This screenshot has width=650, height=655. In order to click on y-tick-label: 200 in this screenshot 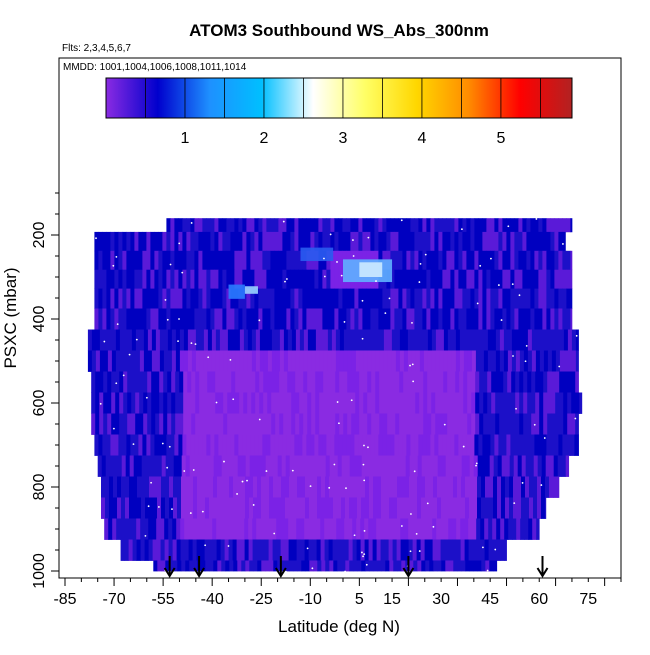, I will do `click(39, 235)`.